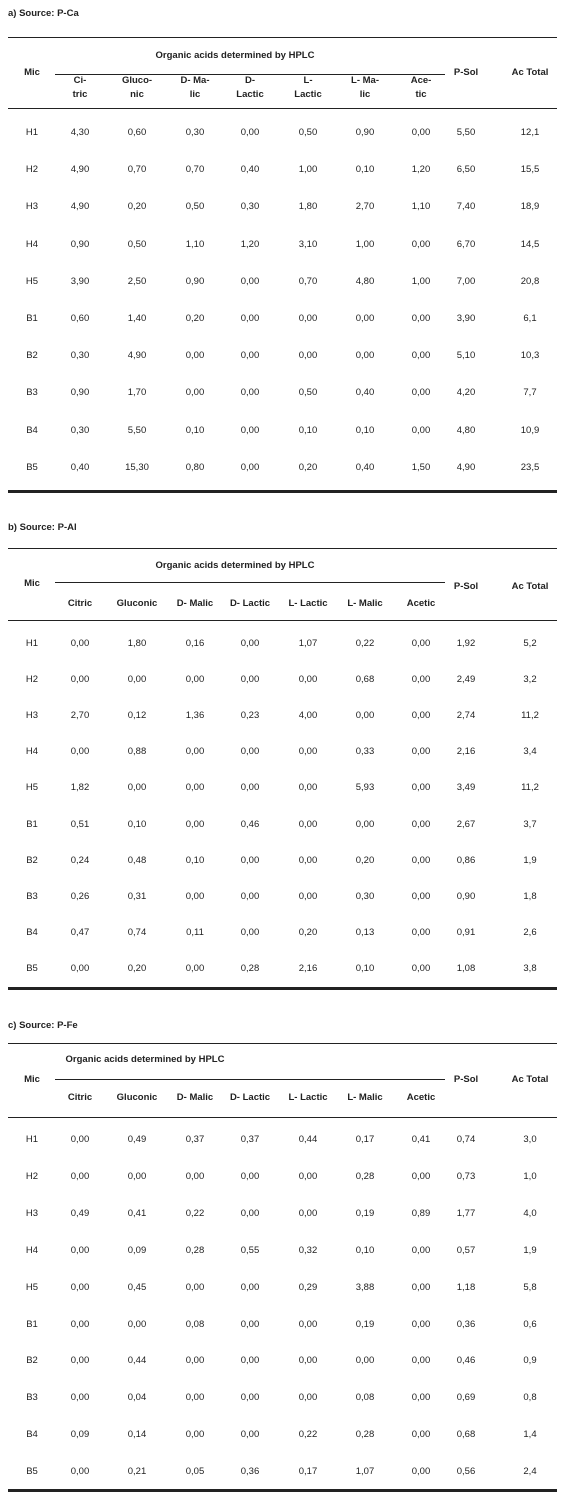 This screenshot has width=578, height=1501. I want to click on column-header: Citric, so click(80, 1097).